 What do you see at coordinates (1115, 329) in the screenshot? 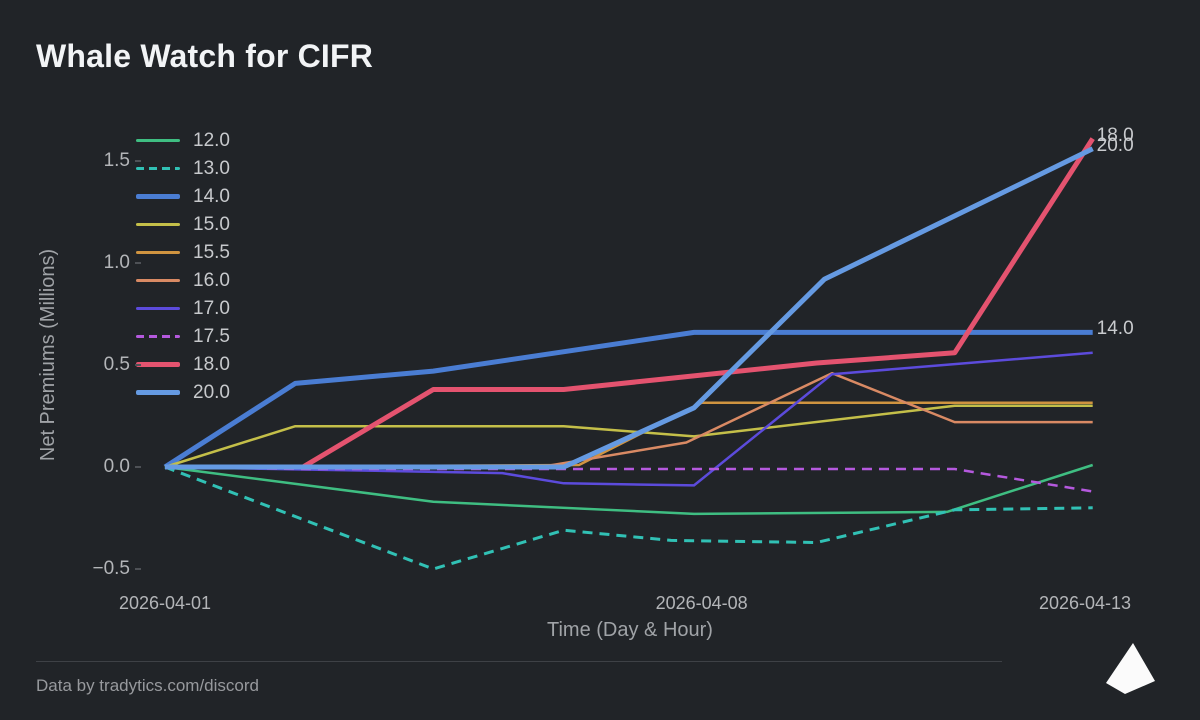
I see `series-end-label-14.0: 14.0` at bounding box center [1115, 329].